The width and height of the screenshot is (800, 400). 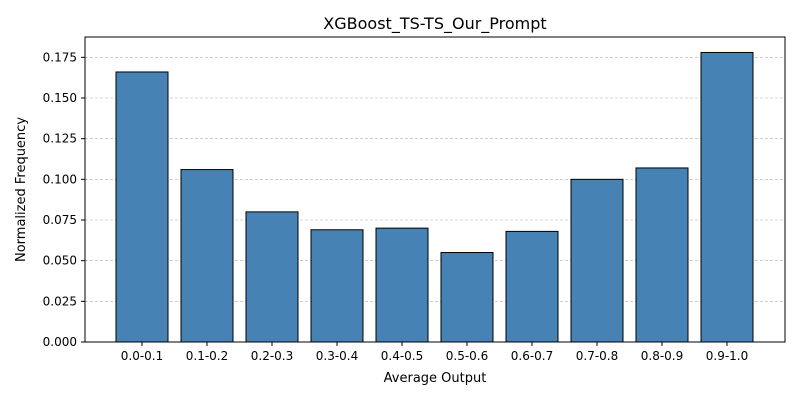 What do you see at coordinates (434, 24) in the screenshot?
I see `chart-title: XGBoost_TS-TS_Our_Prompt` at bounding box center [434, 24].